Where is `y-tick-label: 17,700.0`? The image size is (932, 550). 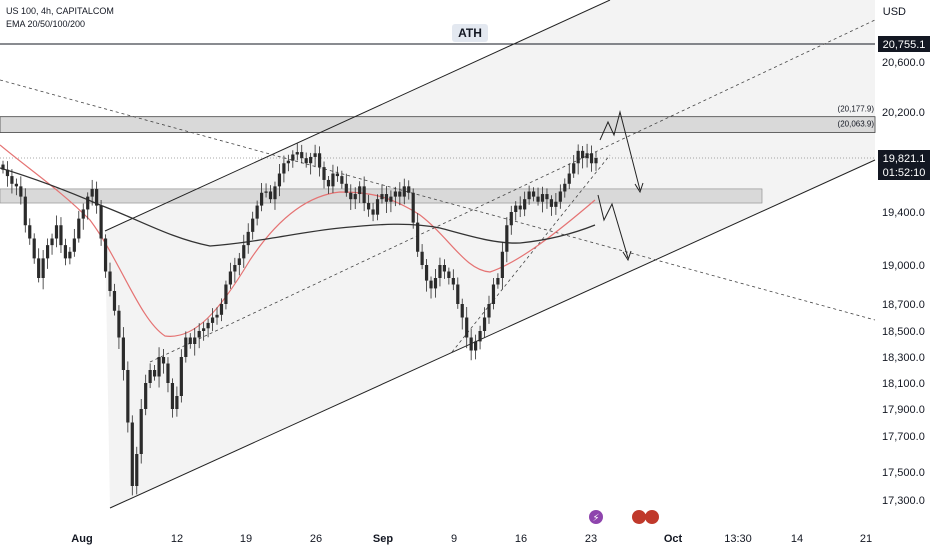 y-tick-label: 17,700.0 is located at coordinates (903, 437).